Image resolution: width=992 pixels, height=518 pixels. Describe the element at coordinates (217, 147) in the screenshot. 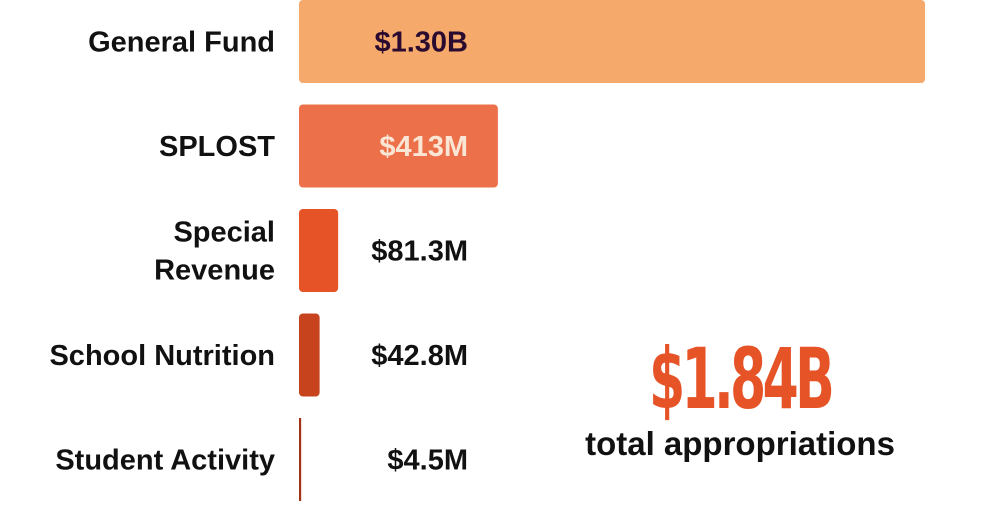

I see `category-label: SPLOST` at that location.